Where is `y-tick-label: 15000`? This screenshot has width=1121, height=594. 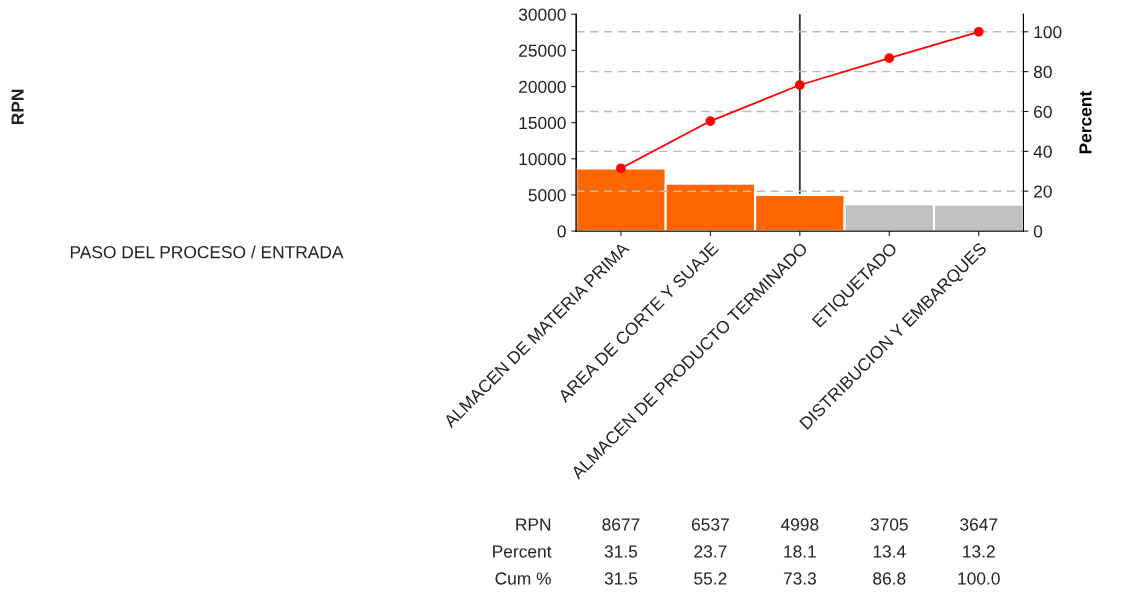
y-tick-label: 15000 is located at coordinates (542, 123).